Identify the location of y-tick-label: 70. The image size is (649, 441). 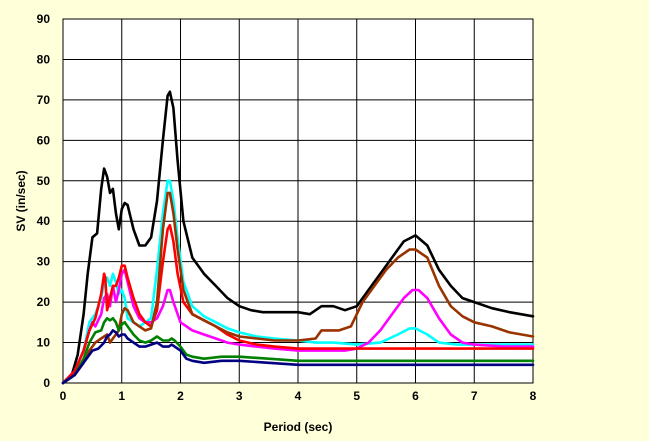
(44, 100).